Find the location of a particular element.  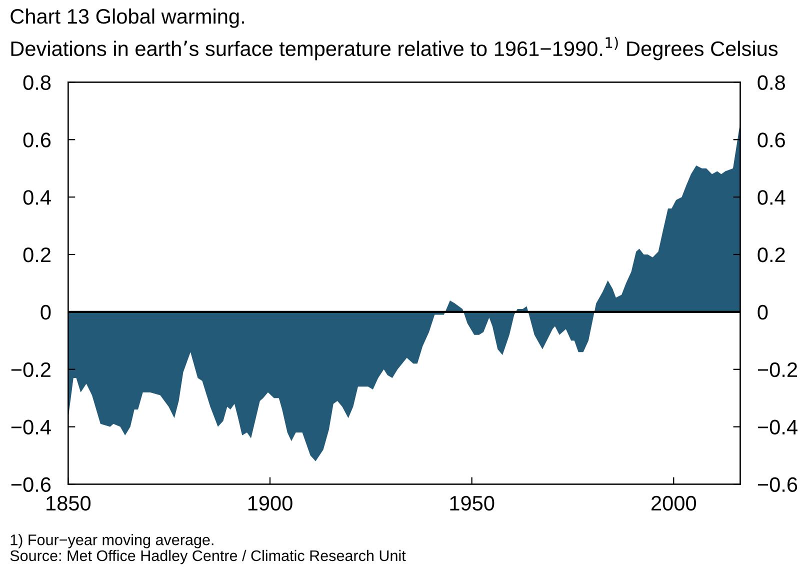

y2-tick-label: −0.6 is located at coordinates (778, 484).